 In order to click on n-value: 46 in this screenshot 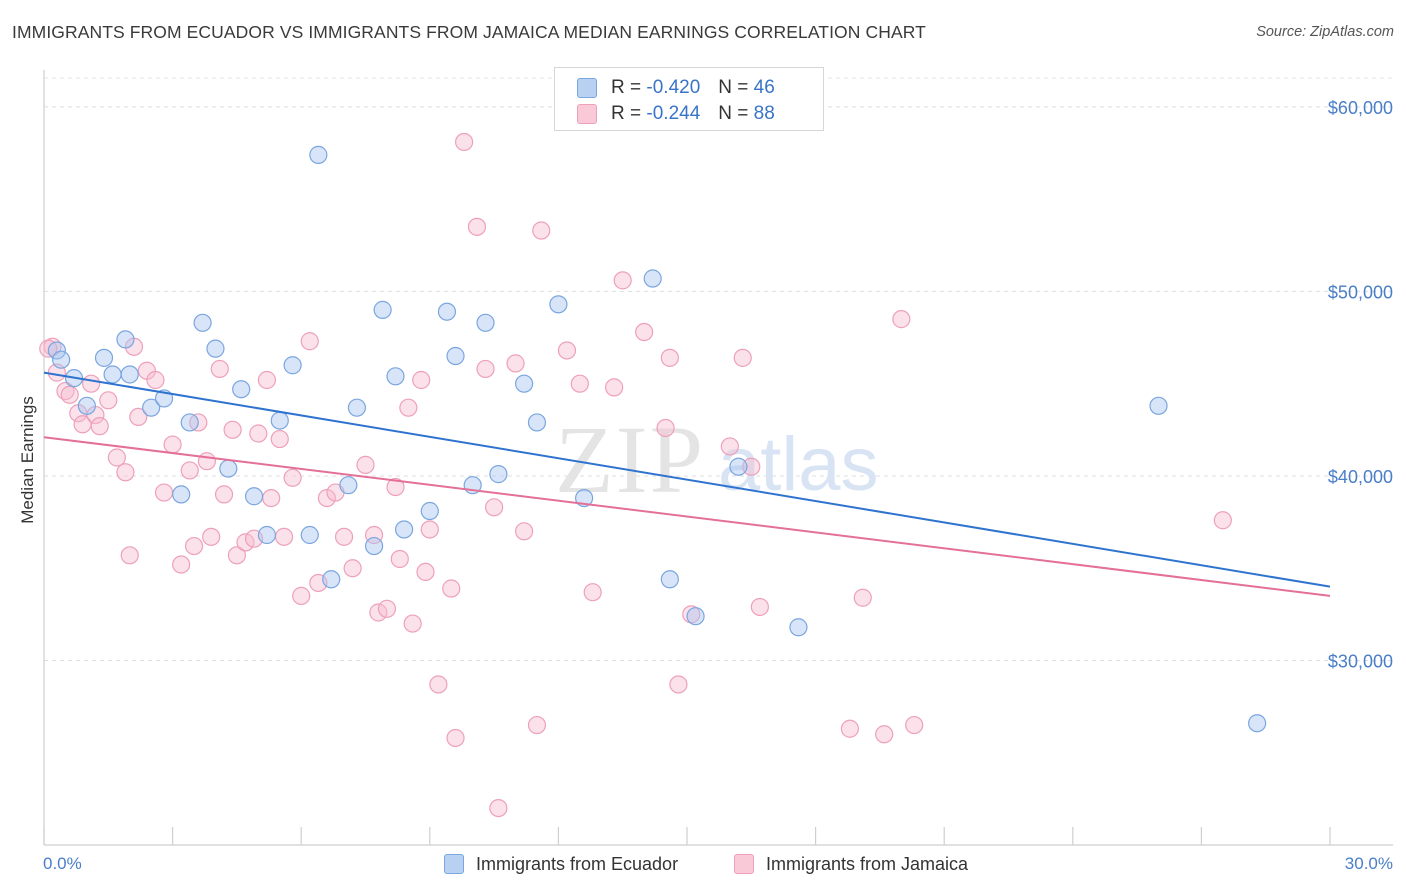, I will do `click(764, 87)`.